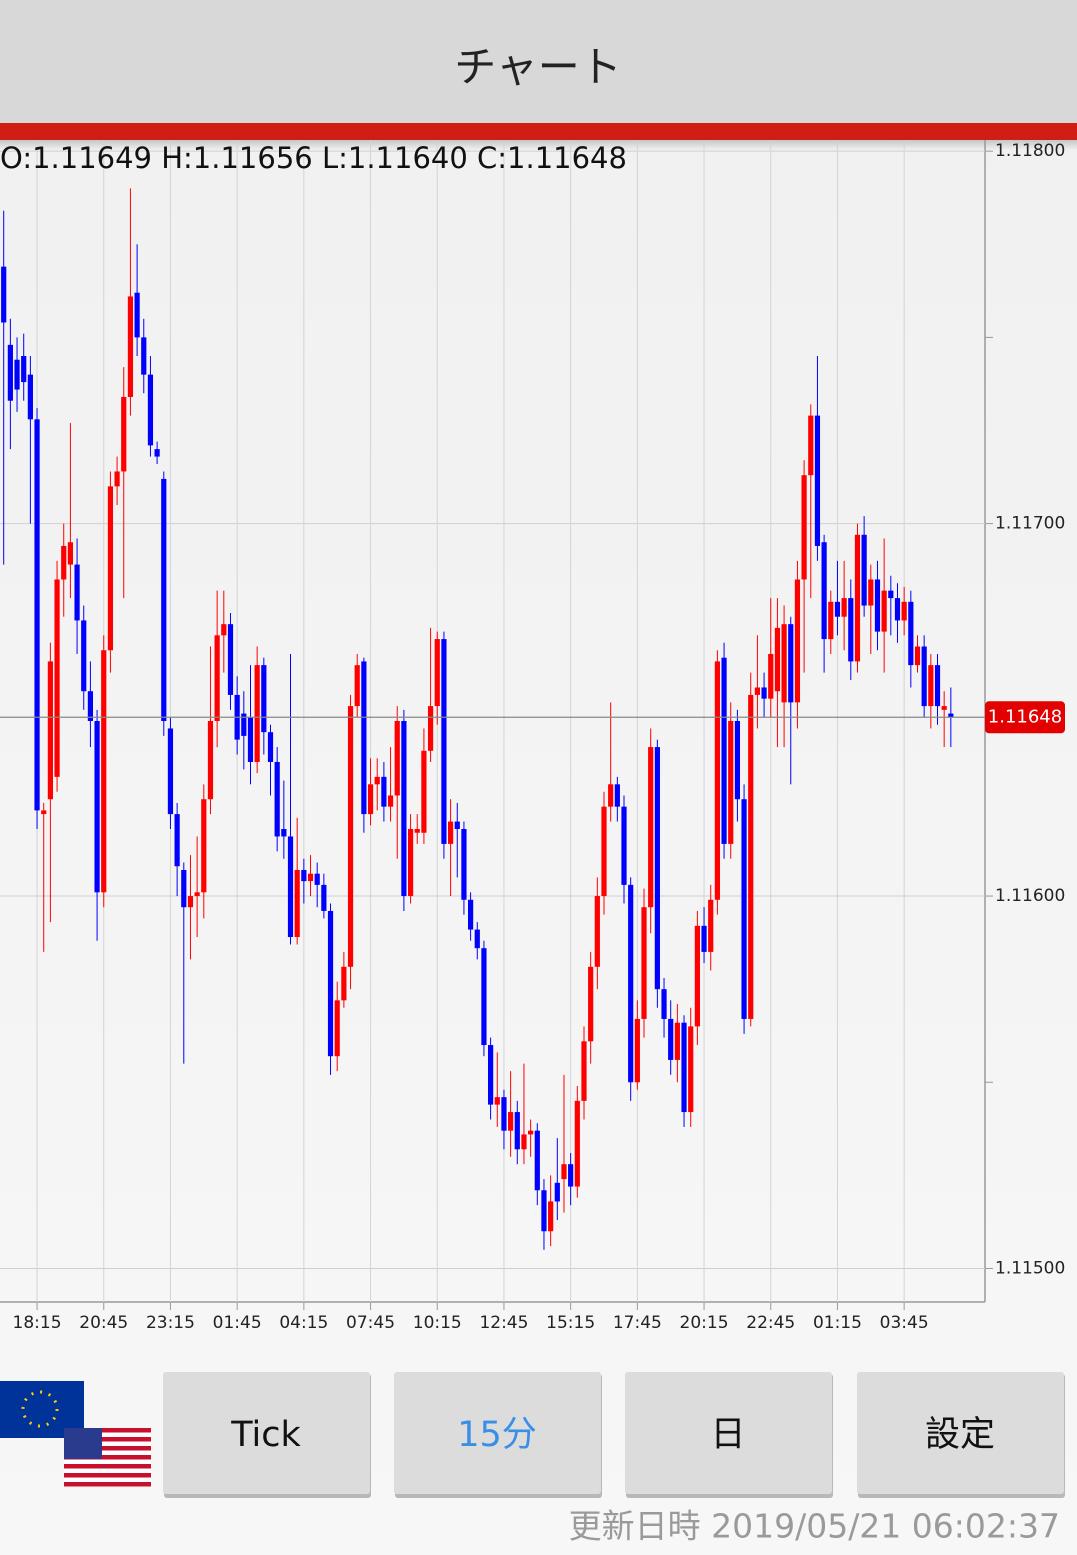 The height and width of the screenshot is (1555, 1077). I want to click on flag-stars, so click(40, 1409).